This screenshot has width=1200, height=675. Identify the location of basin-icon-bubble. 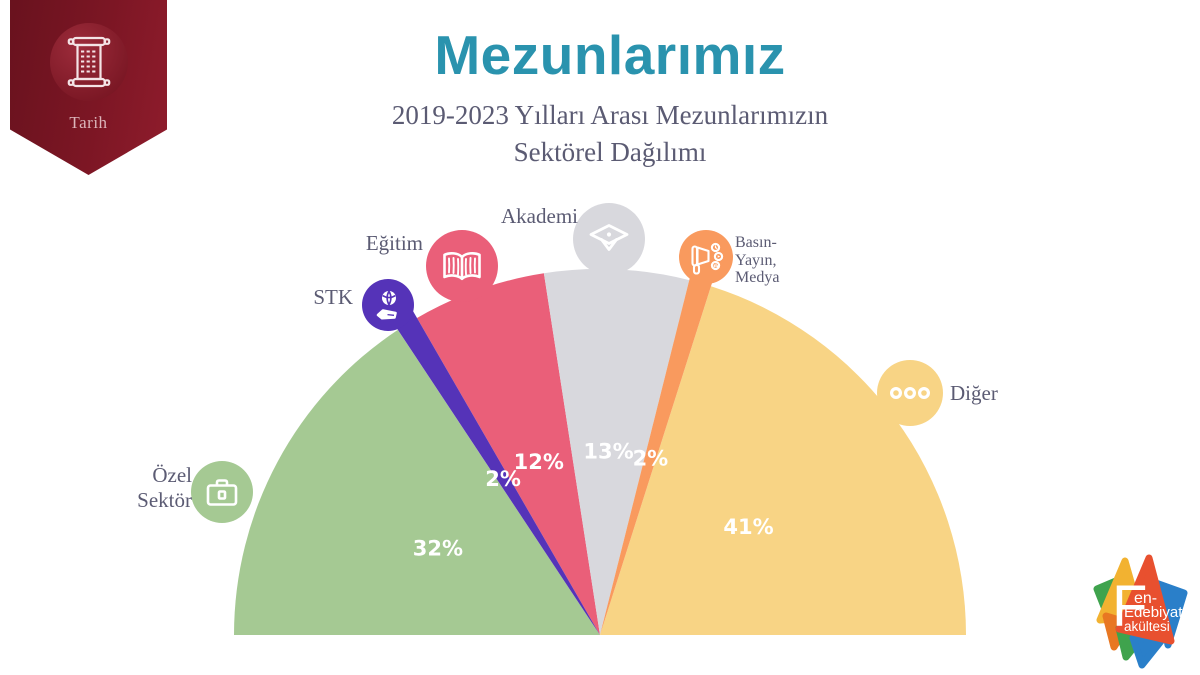
(706, 257).